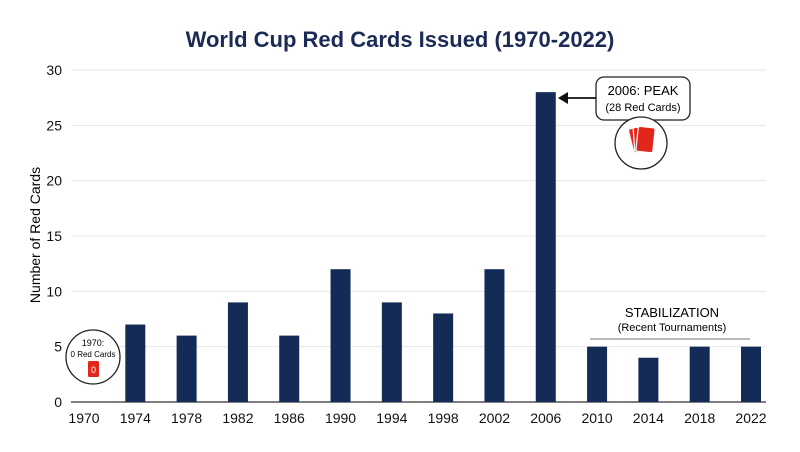  Describe the element at coordinates (400, 39) in the screenshot. I see `chart-title: World Cup Red Cards Issued (1970-2022)` at that location.